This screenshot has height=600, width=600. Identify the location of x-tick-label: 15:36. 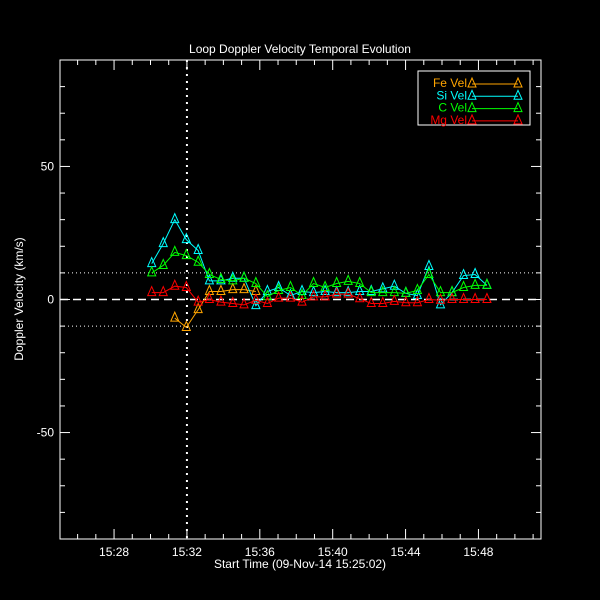
(260, 552).